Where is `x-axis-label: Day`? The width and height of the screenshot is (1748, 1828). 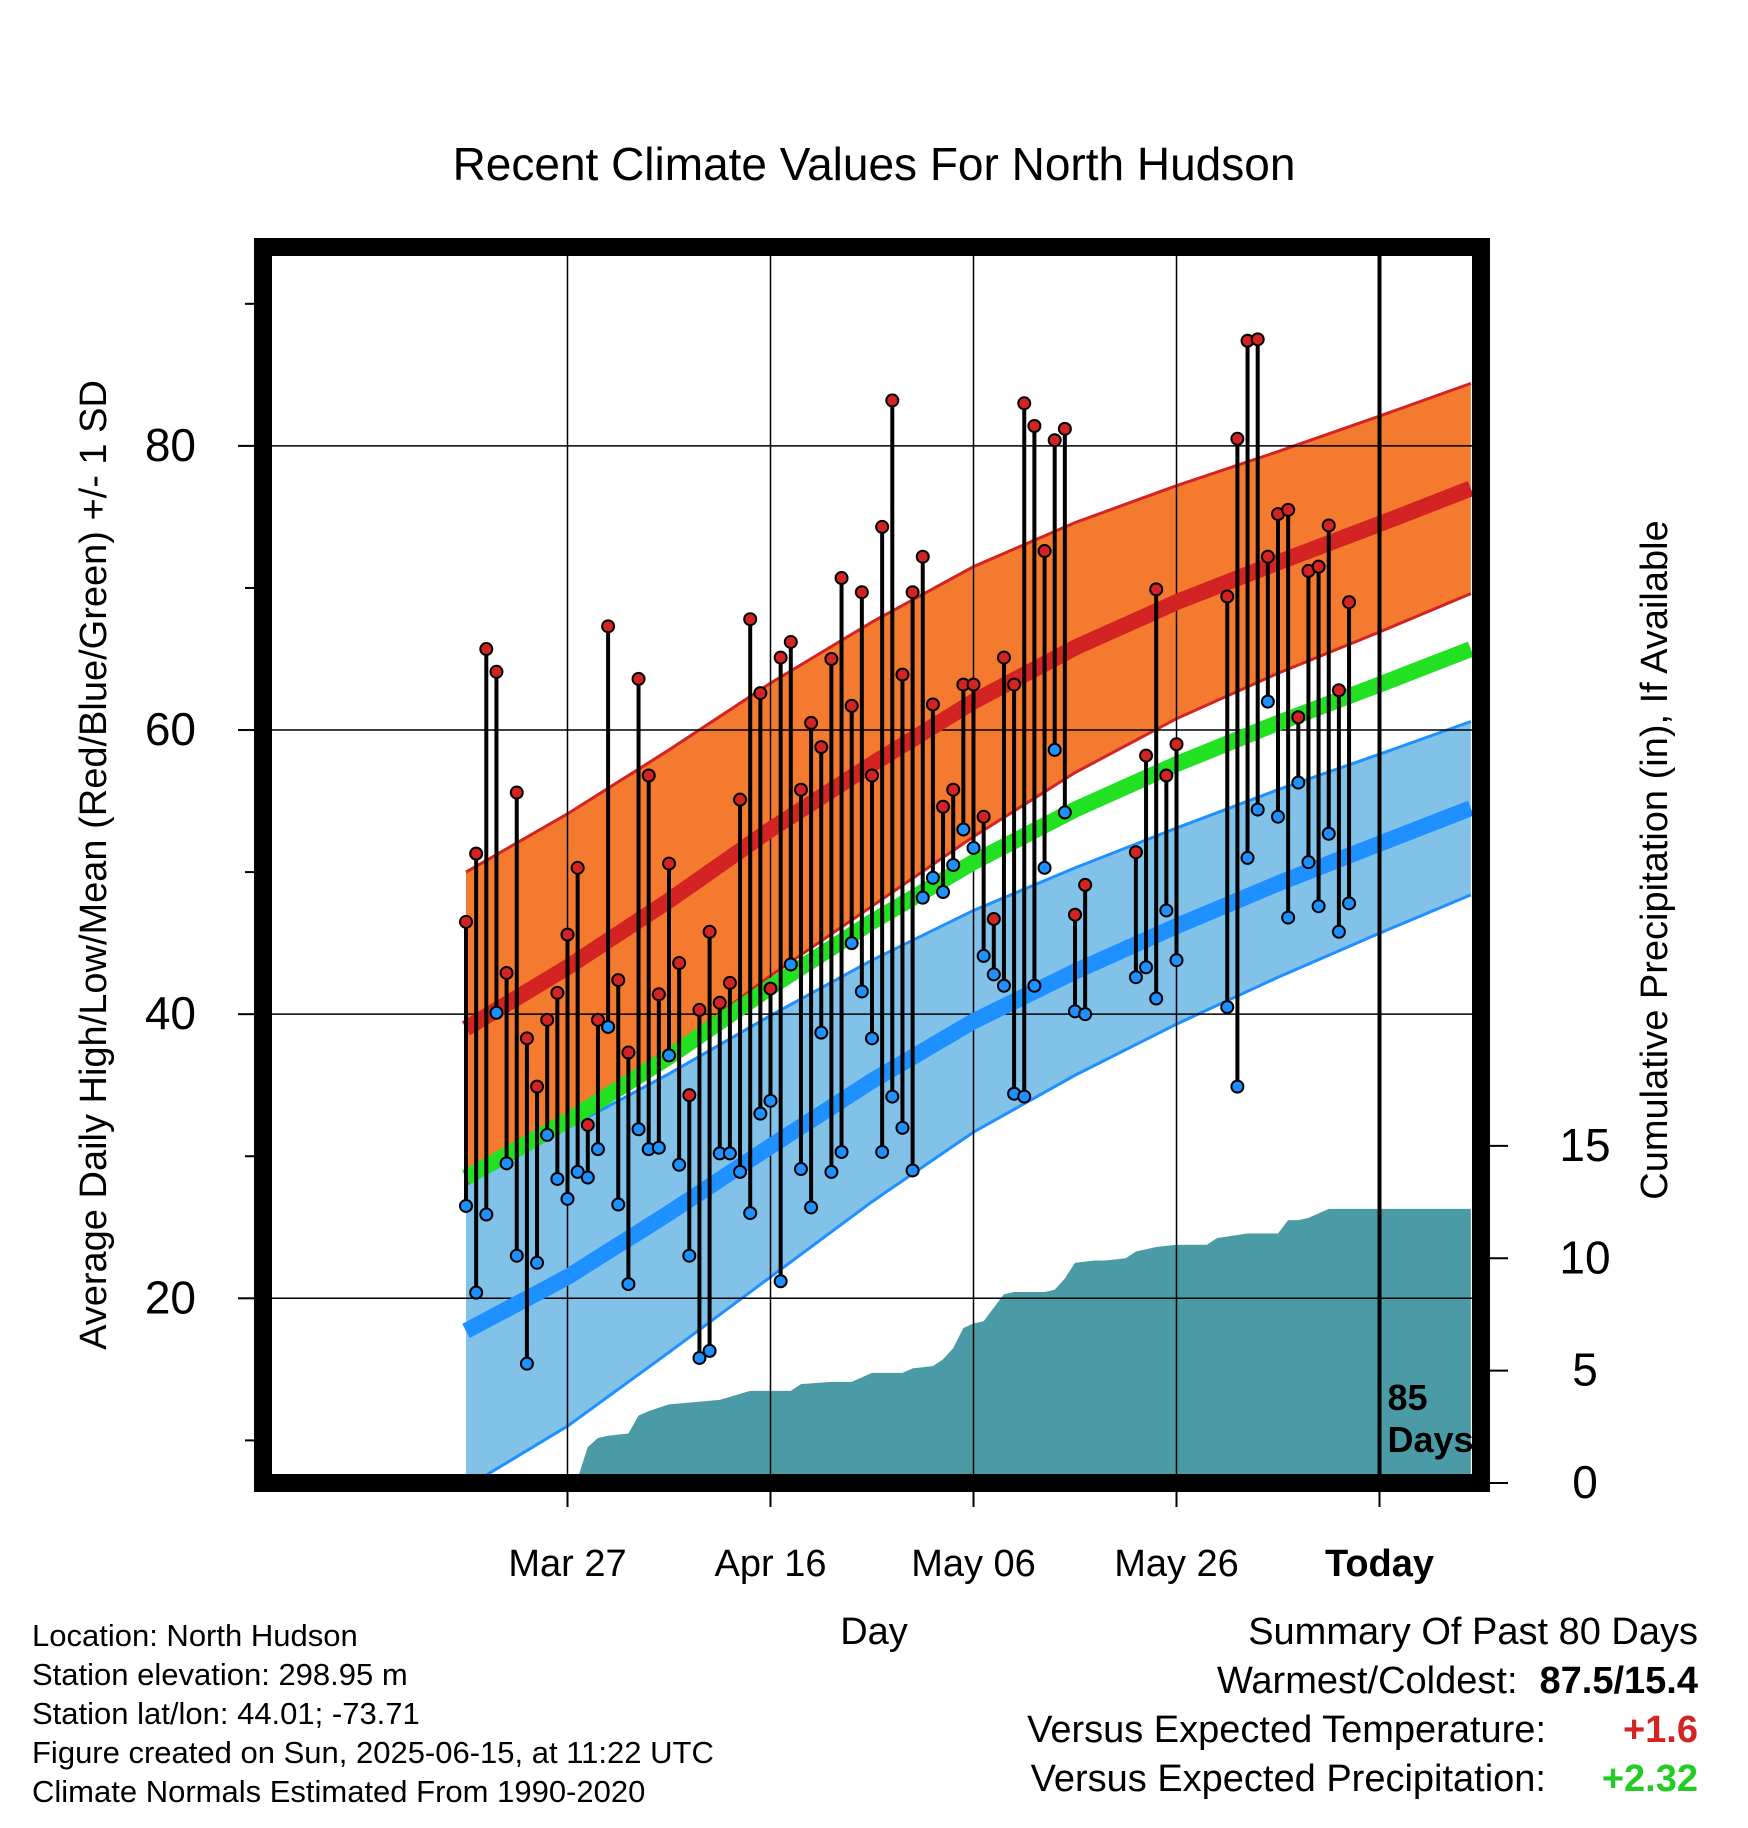 x-axis-label: Day is located at coordinates (874, 1632).